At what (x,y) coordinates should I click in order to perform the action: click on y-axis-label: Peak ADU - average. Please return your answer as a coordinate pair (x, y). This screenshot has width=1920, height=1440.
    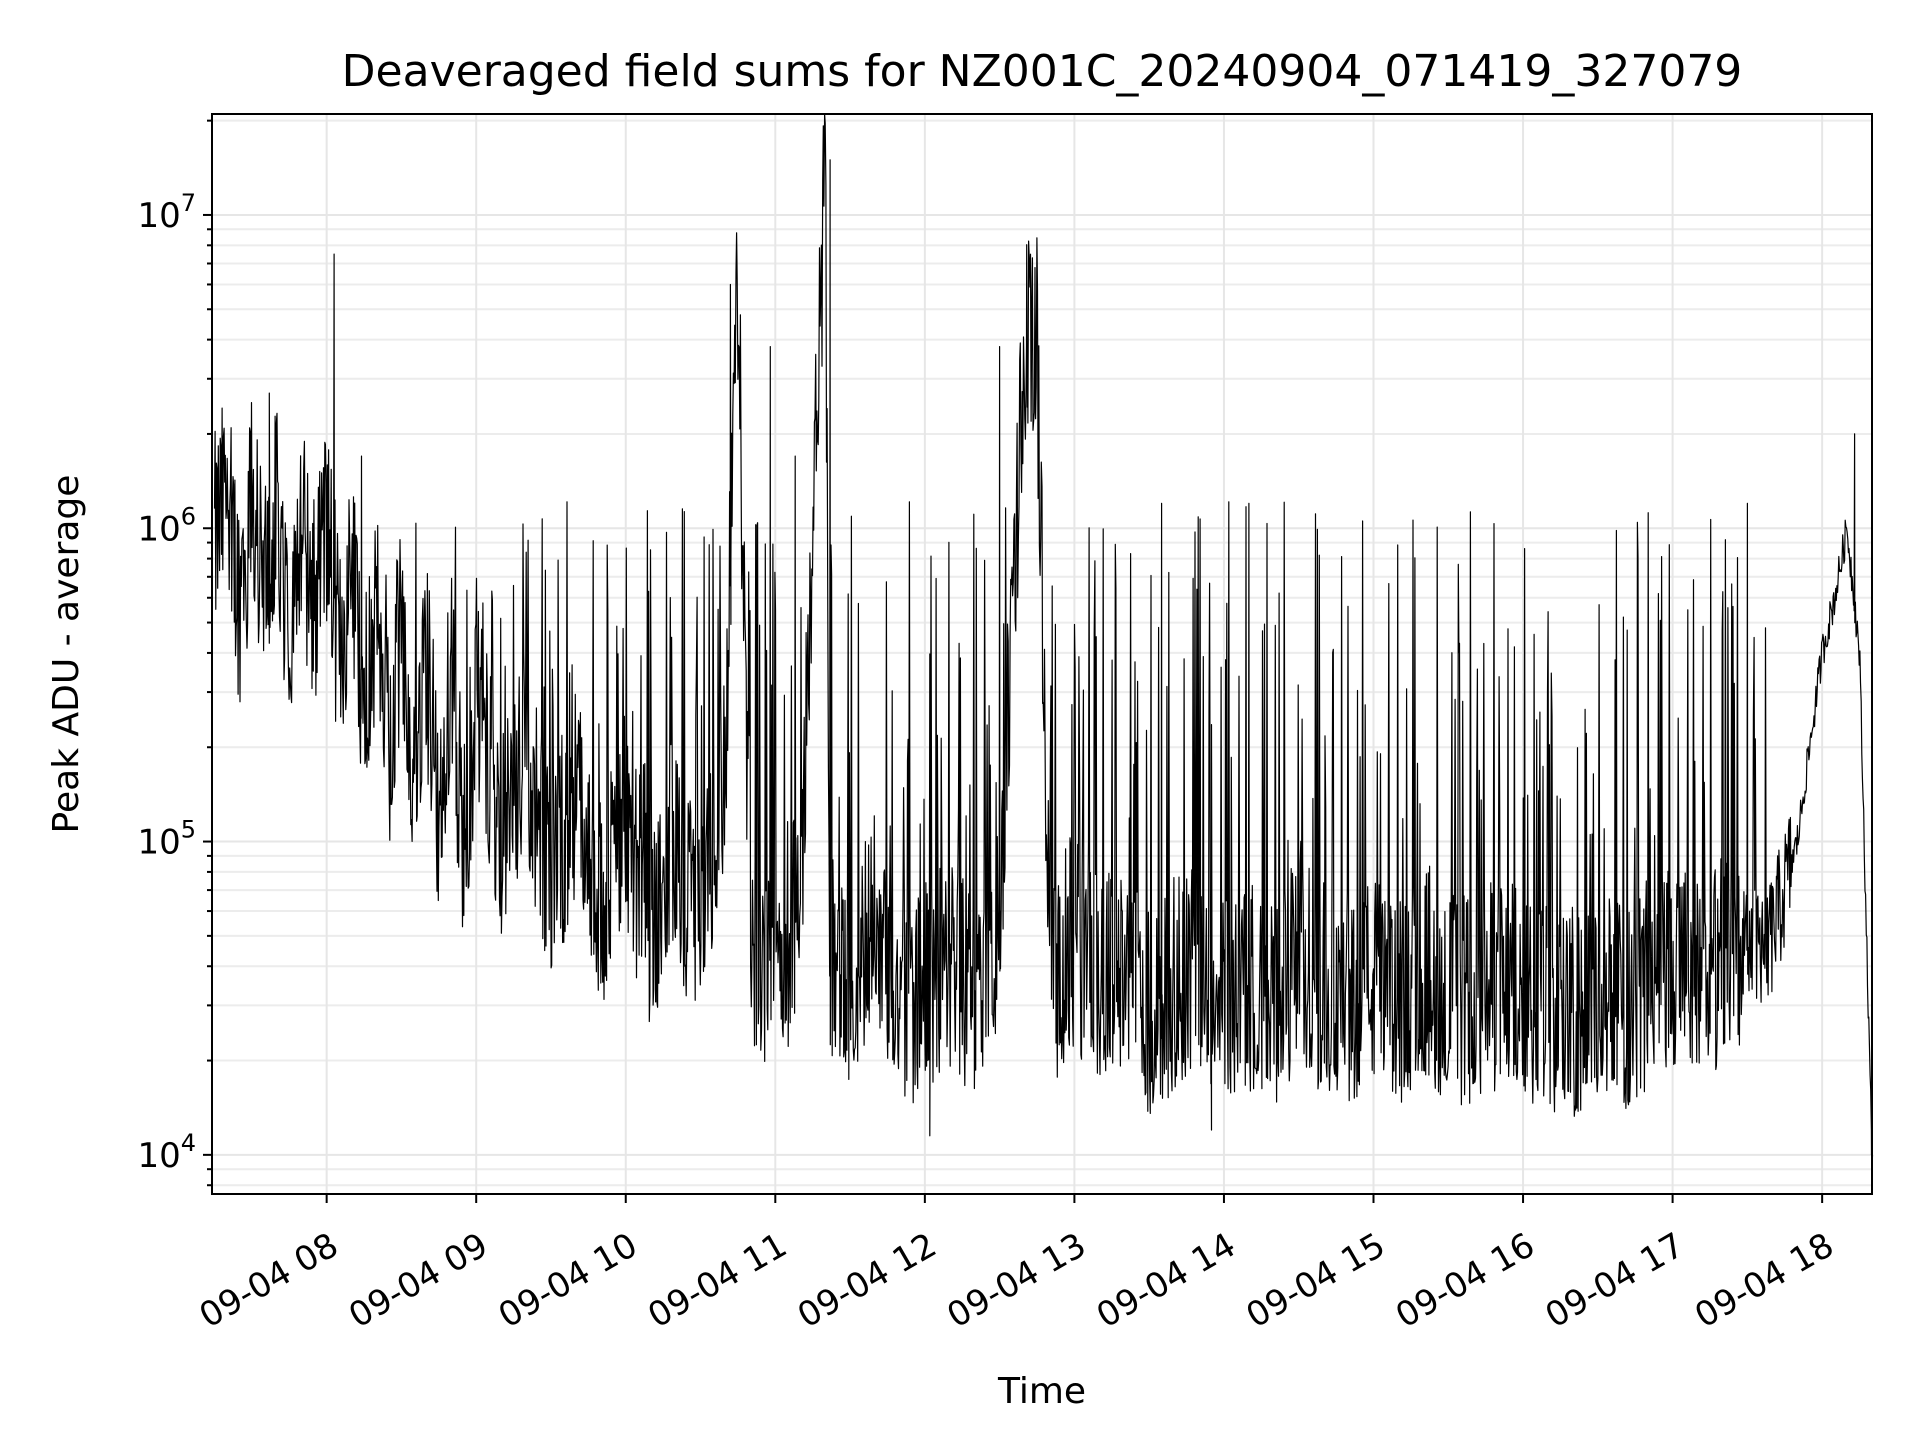
    Looking at the image, I should click on (66, 654).